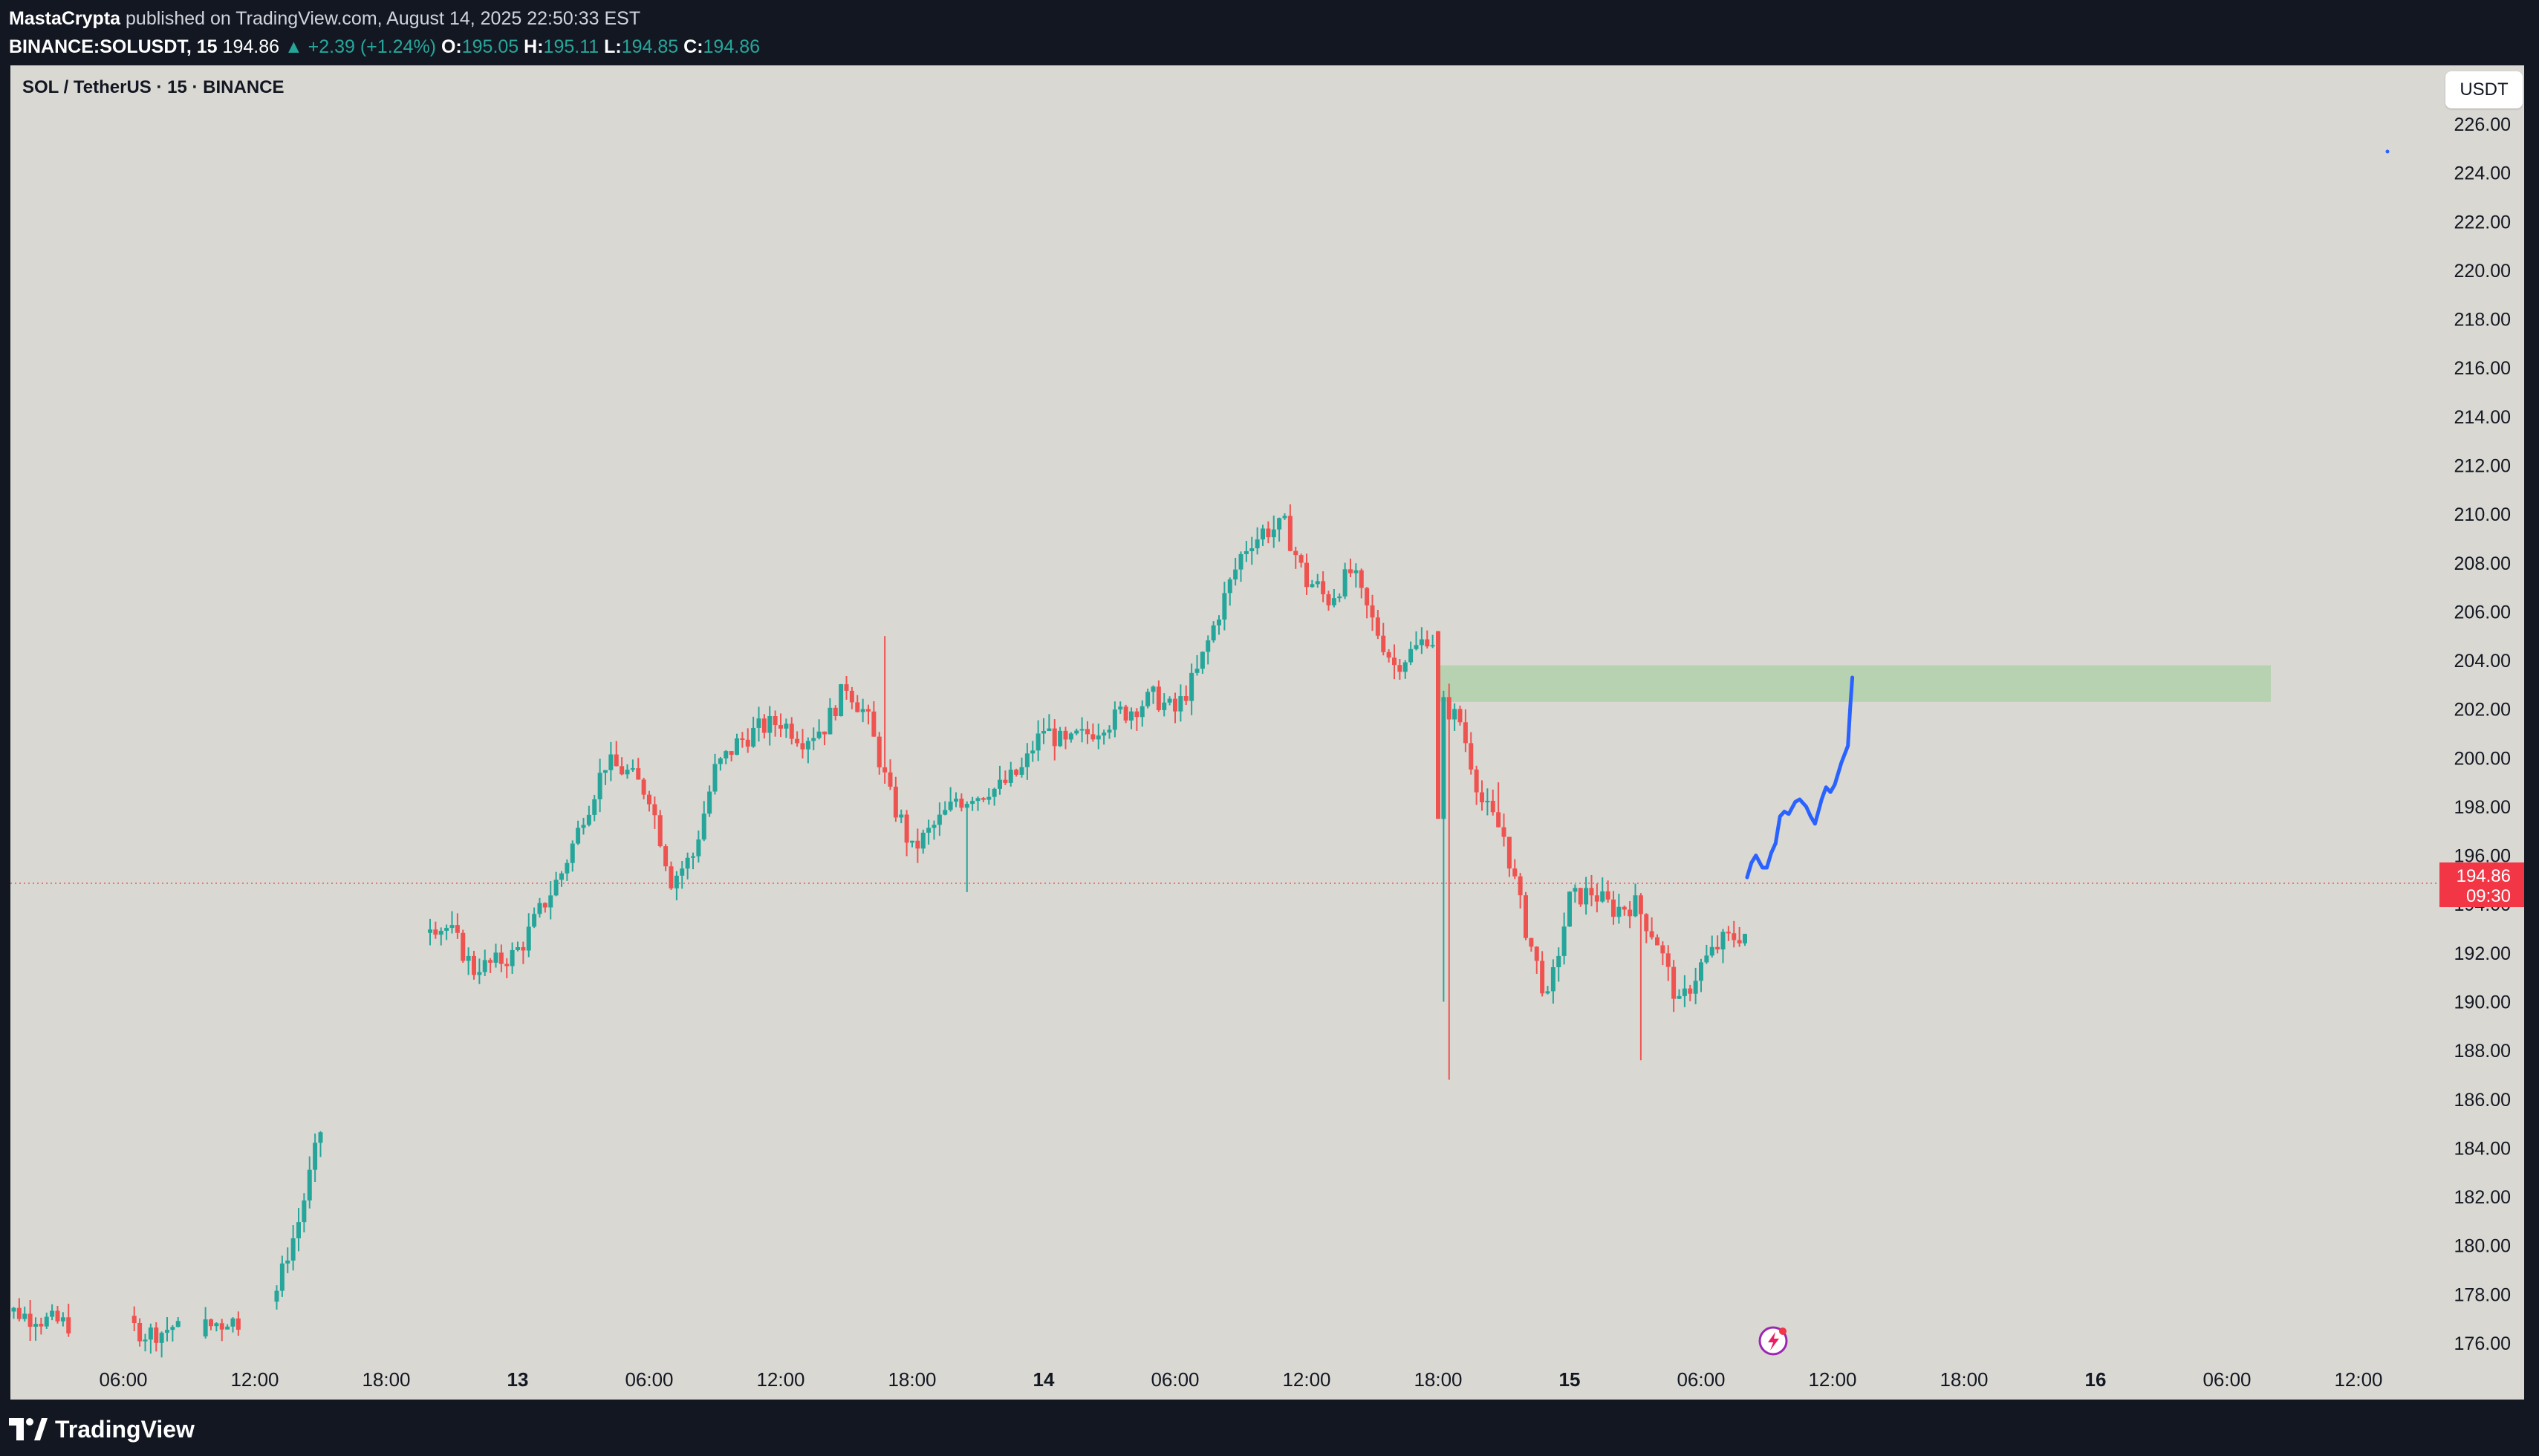 Image resolution: width=2539 pixels, height=1456 pixels. Describe the element at coordinates (125, 1429) in the screenshot. I see `brand-name: TradingView` at that location.